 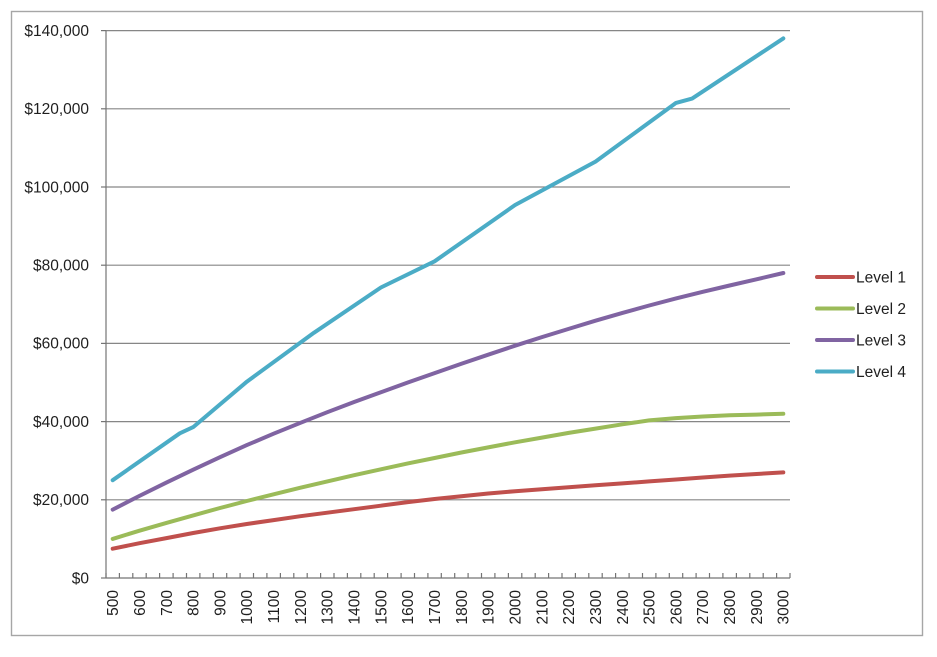 What do you see at coordinates (113, 603) in the screenshot?
I see `svg-text: 500` at bounding box center [113, 603].